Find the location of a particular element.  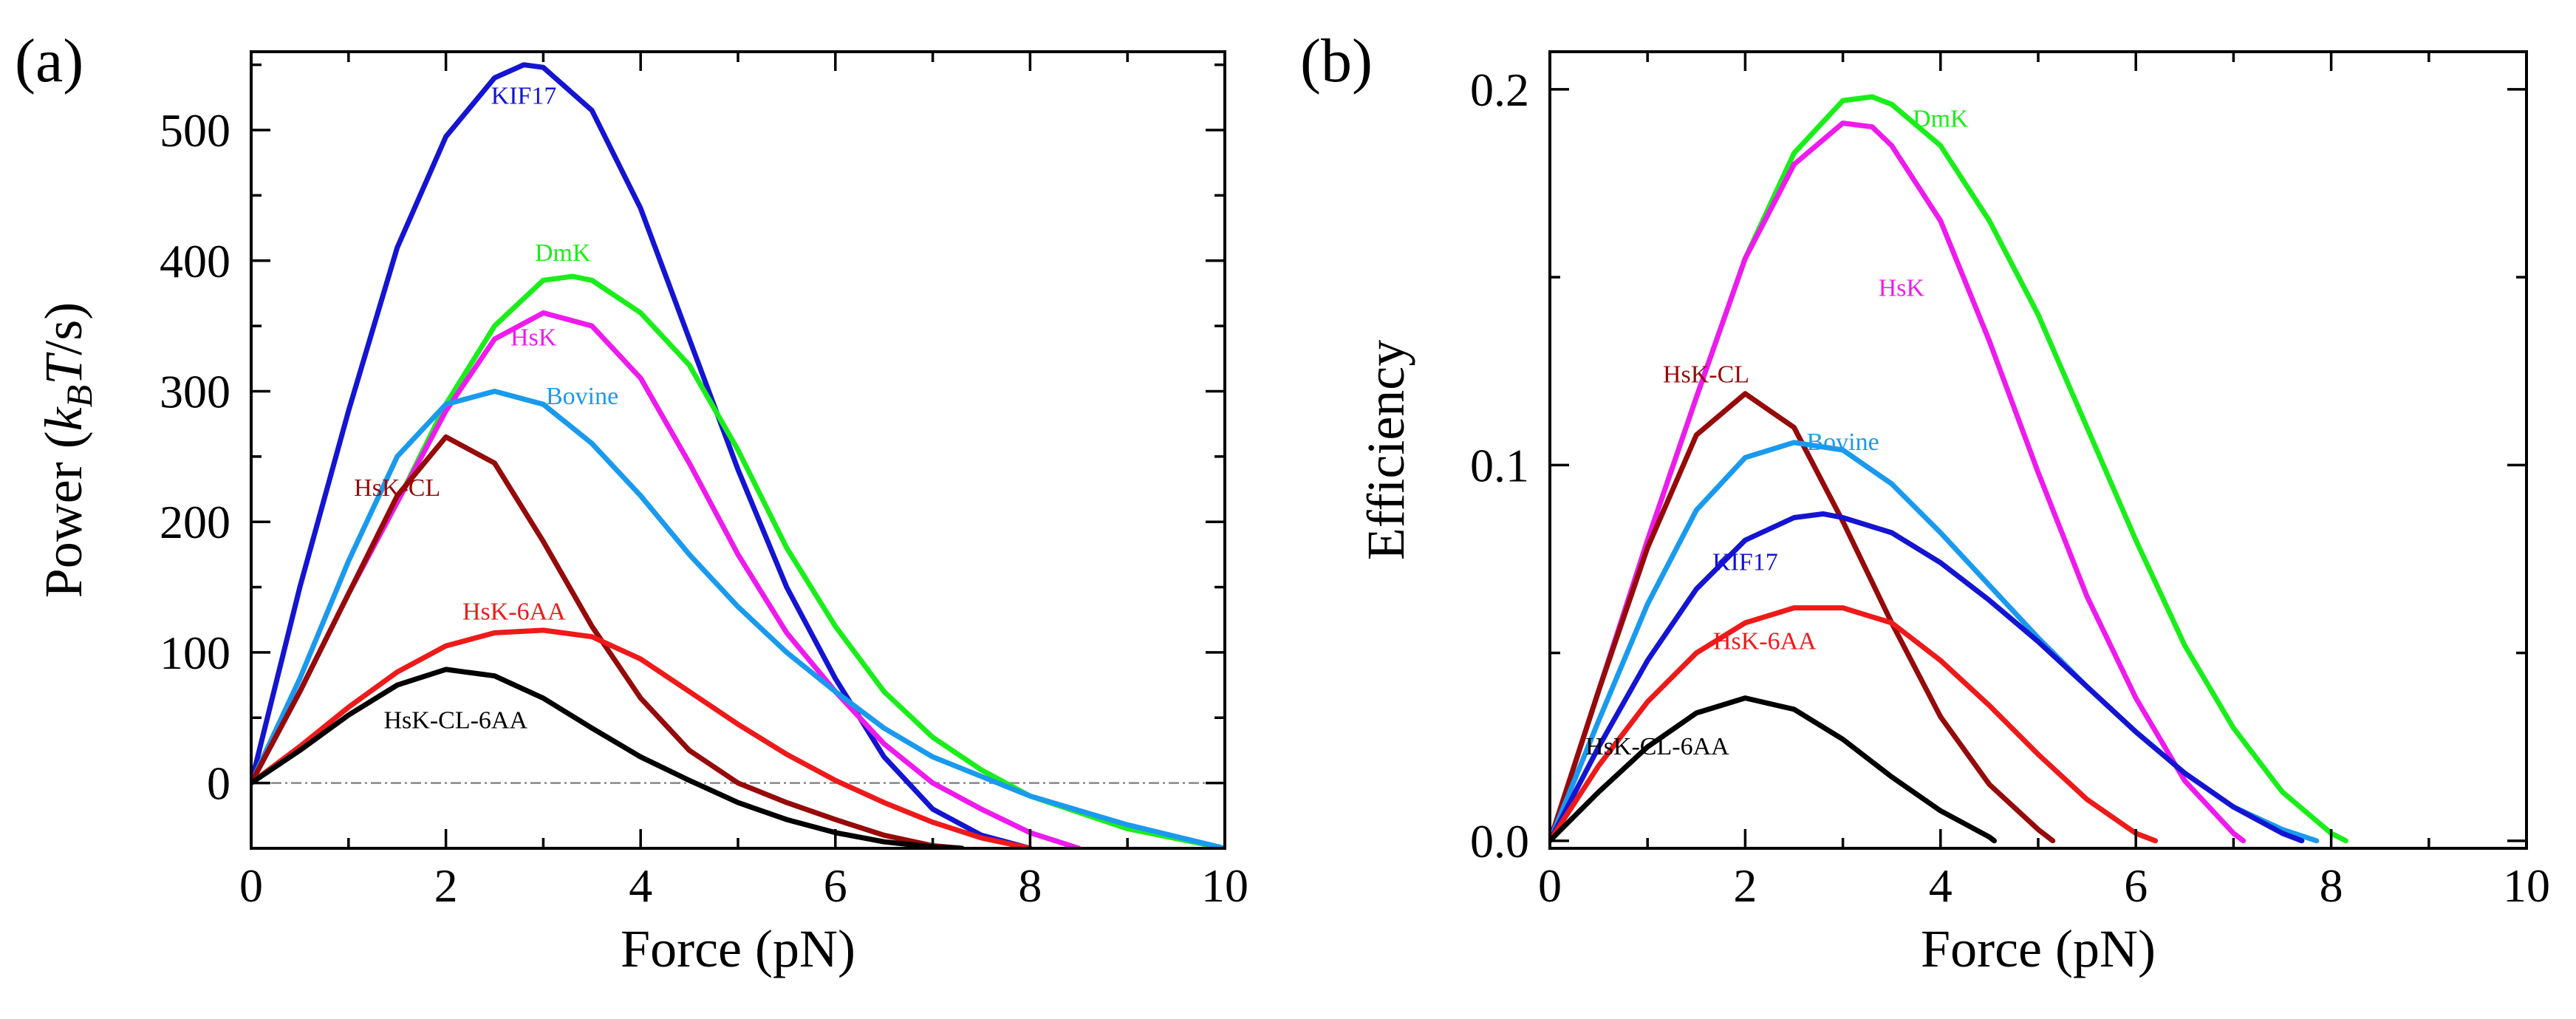

panel-b-xtick-label: 2 is located at coordinates (1745, 885).